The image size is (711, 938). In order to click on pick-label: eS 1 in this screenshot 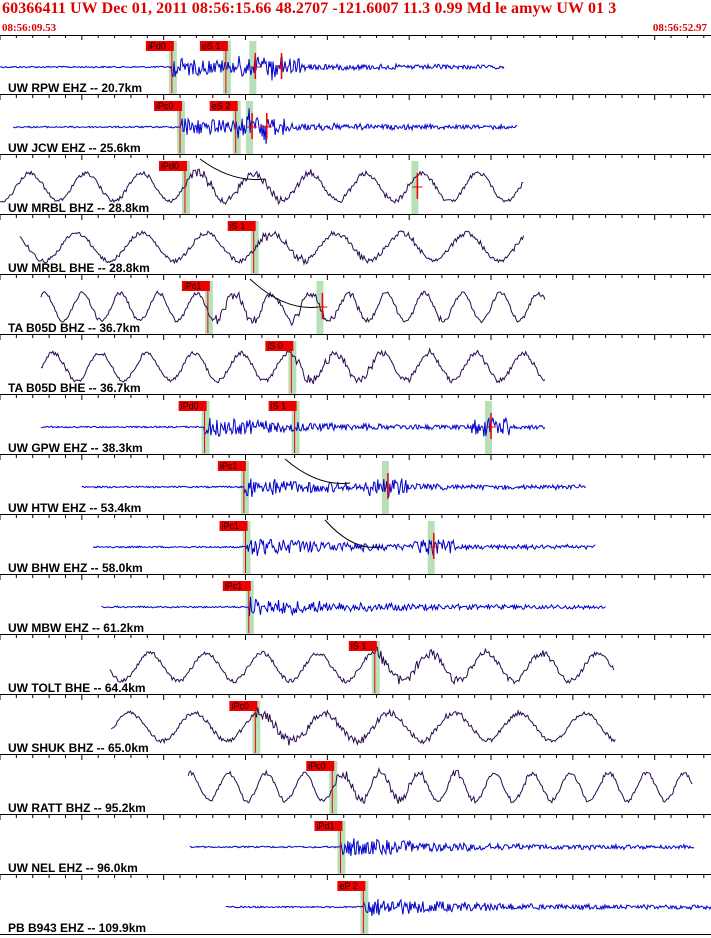, I will do `click(211, 46)`.